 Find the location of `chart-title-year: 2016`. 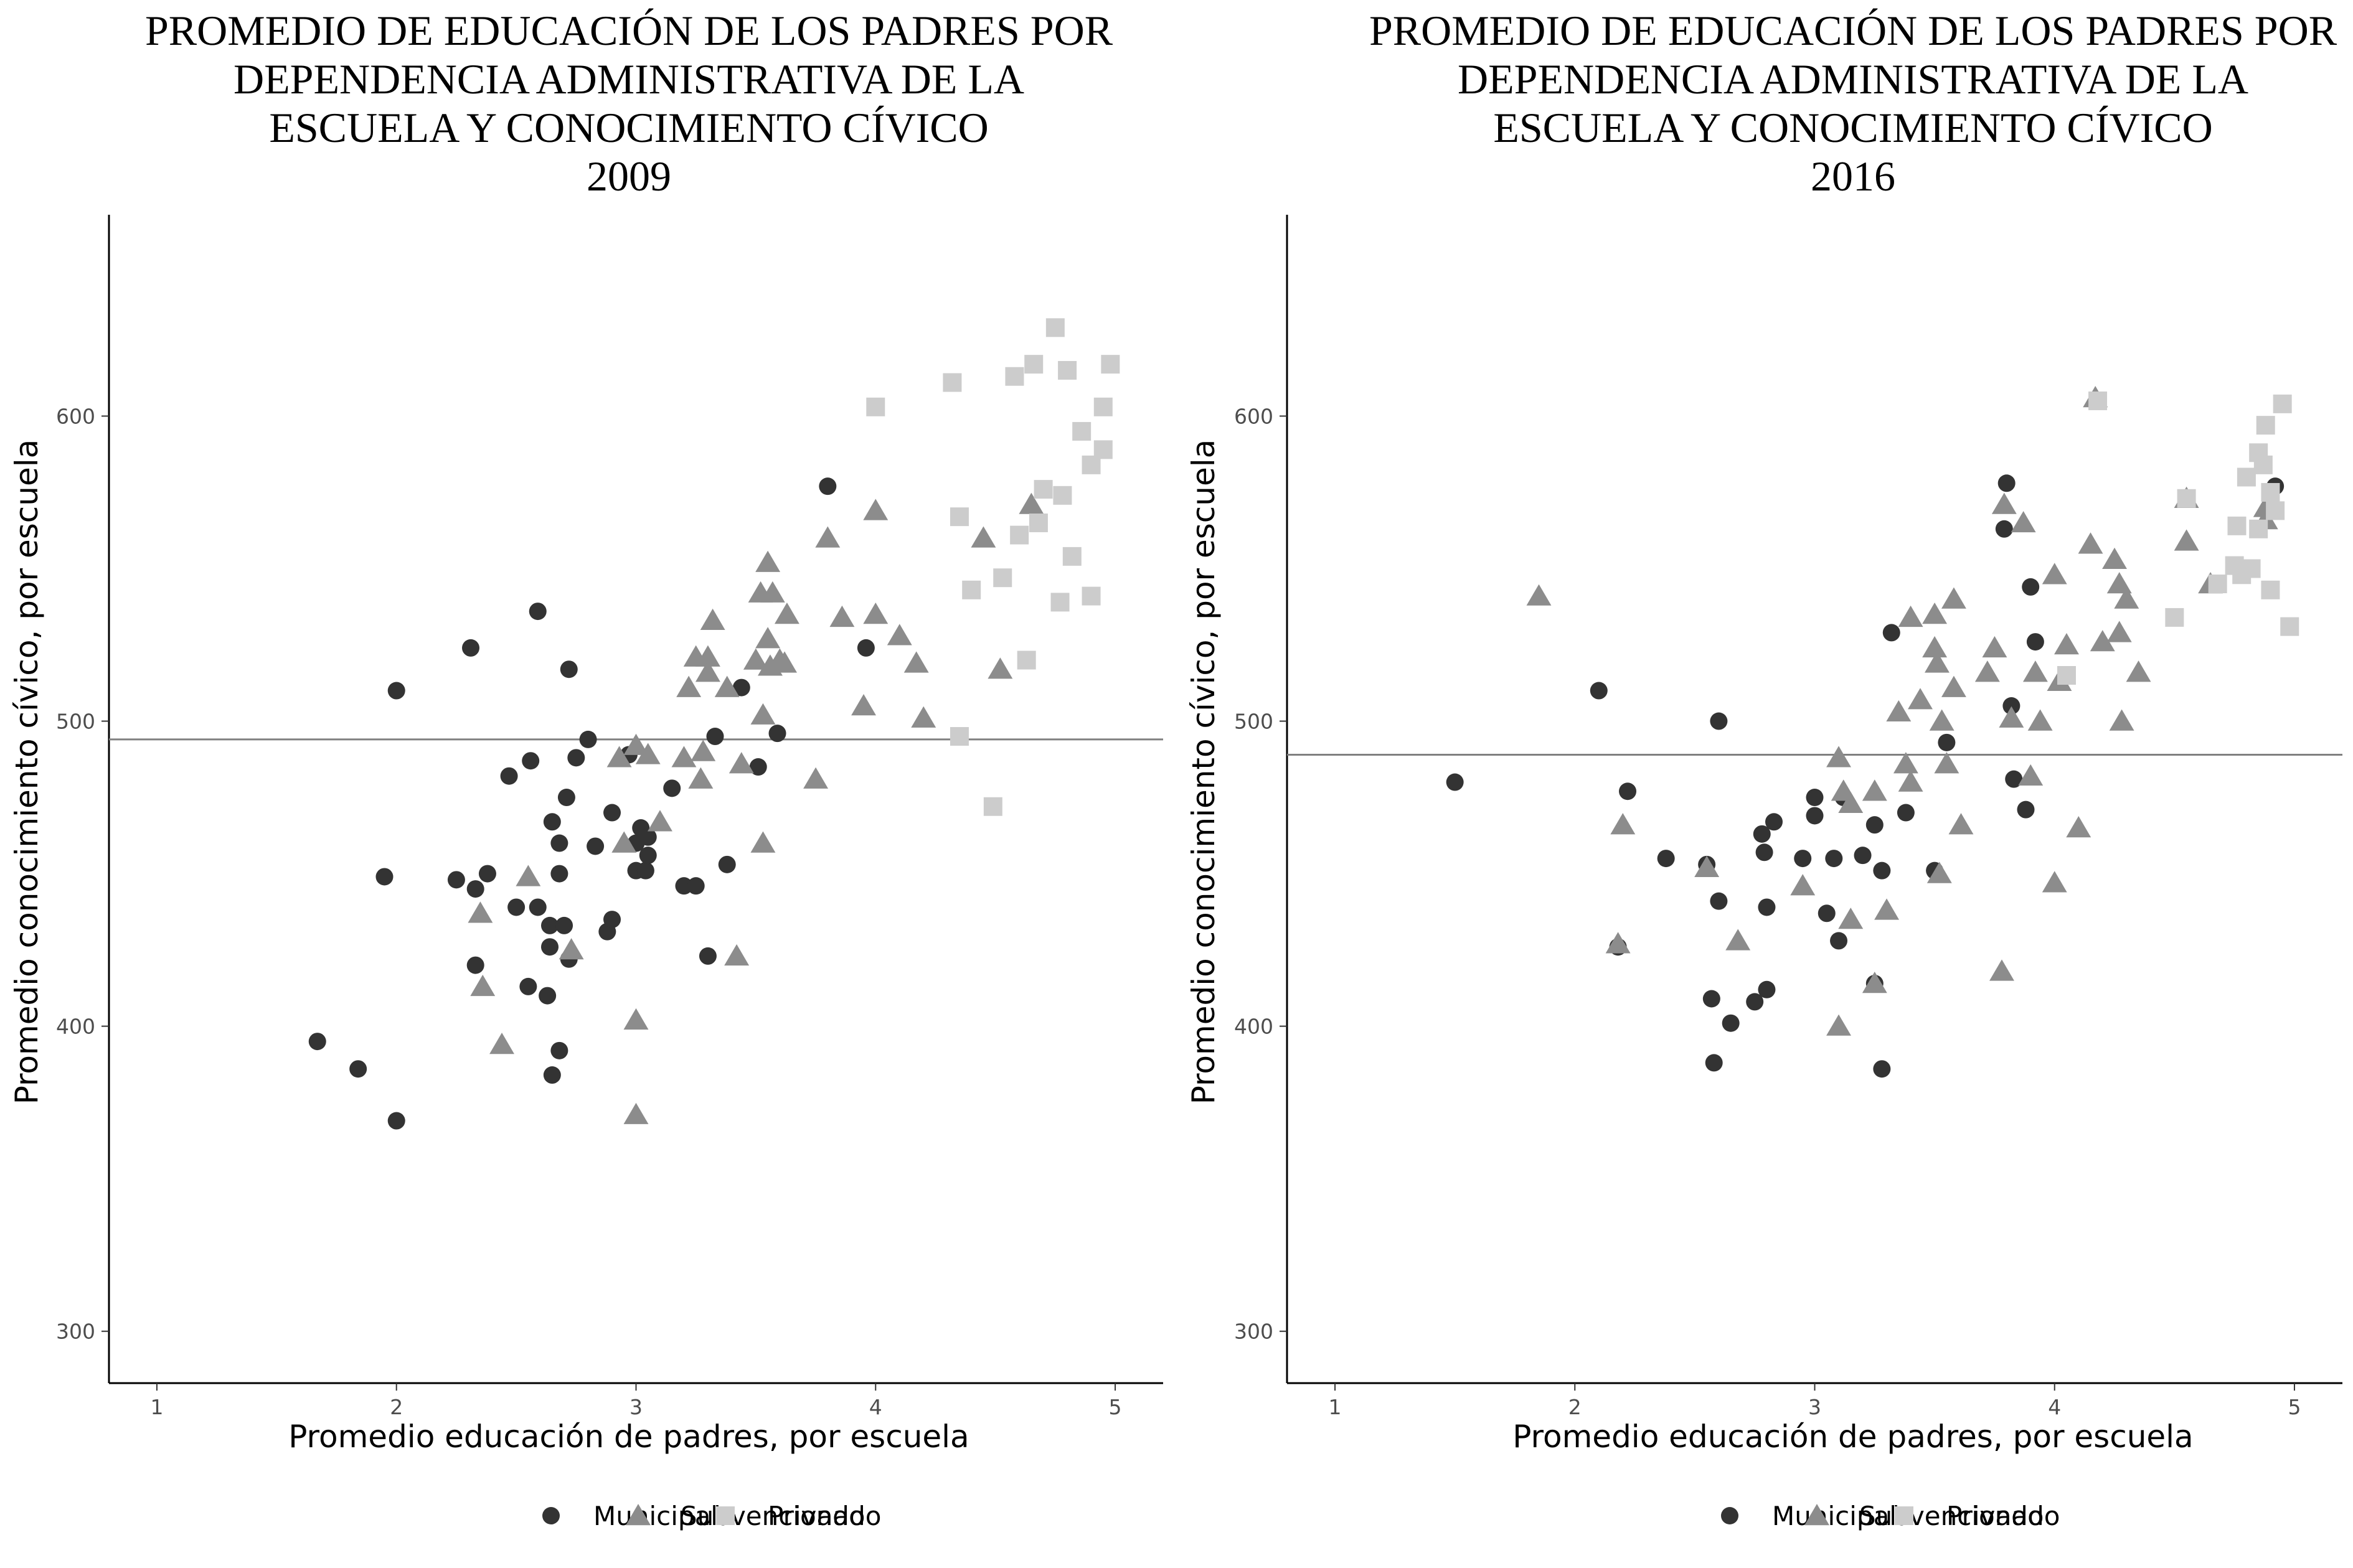

chart-title-year: 2016 is located at coordinates (1853, 176).